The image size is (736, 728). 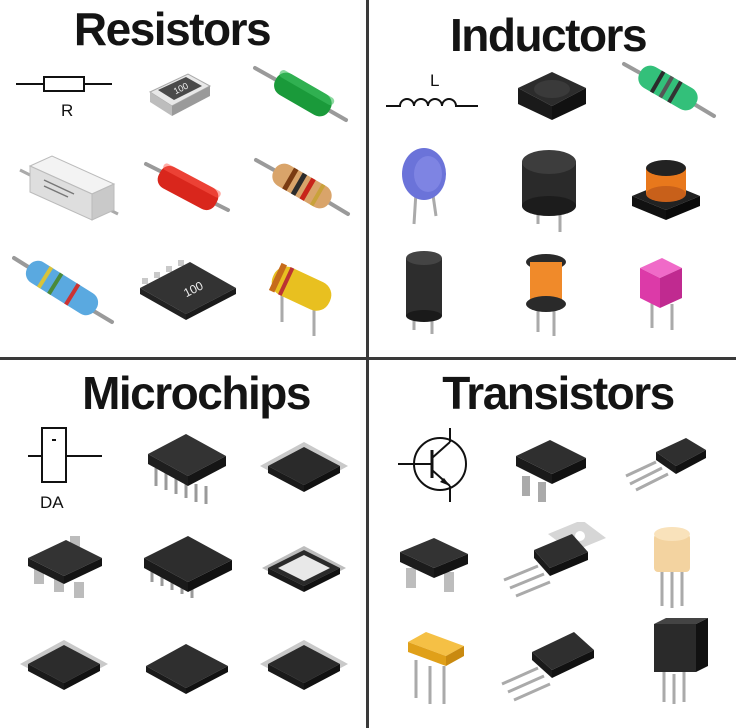 I want to click on lqfp-chip-icon, so click(x=309, y=670).